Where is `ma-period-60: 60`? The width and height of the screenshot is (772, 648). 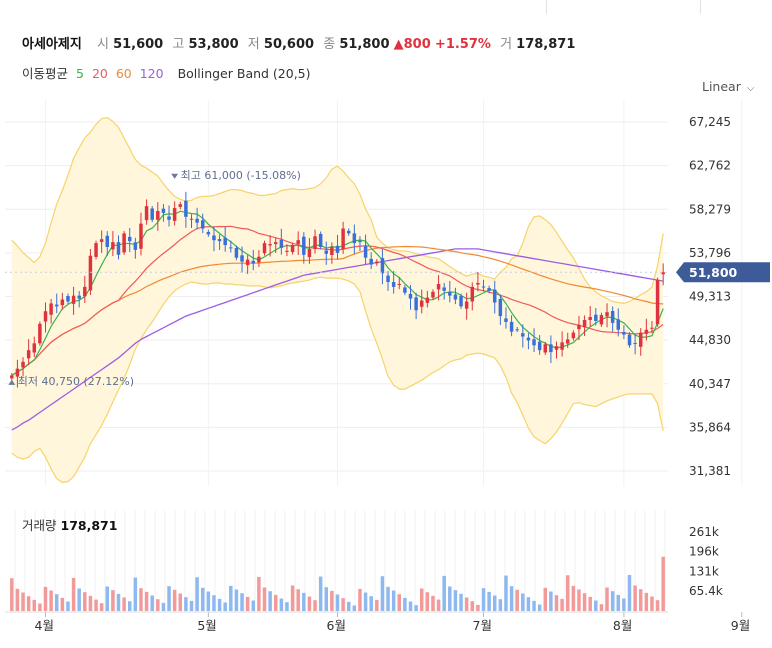
ma-period-60: 60 is located at coordinates (123, 73).